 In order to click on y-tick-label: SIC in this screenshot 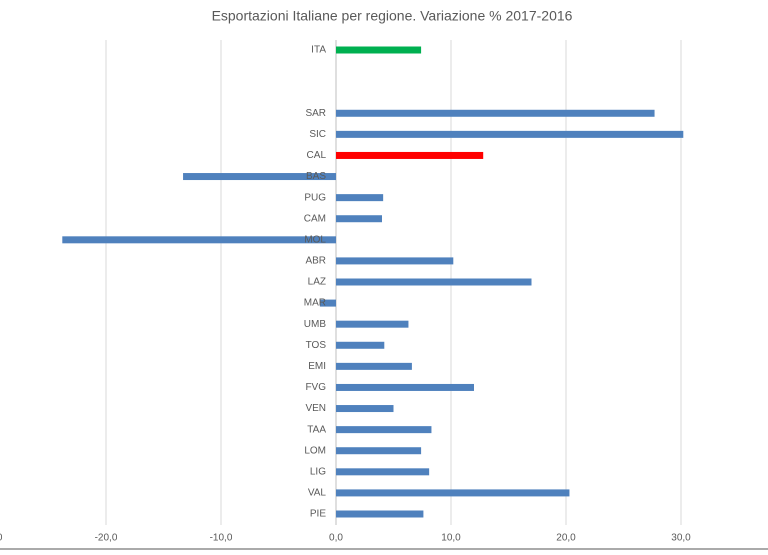, I will do `click(317, 134)`.